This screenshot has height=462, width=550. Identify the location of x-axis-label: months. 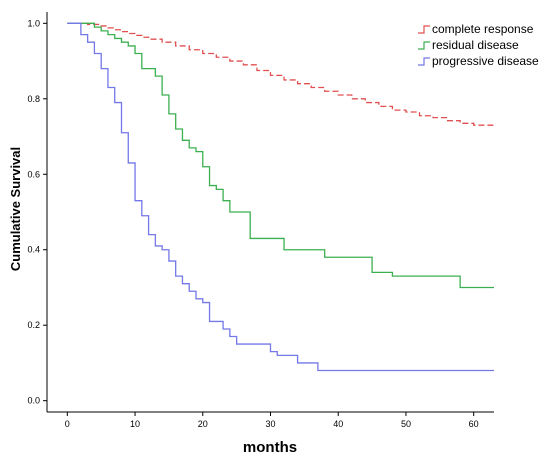
(270, 447).